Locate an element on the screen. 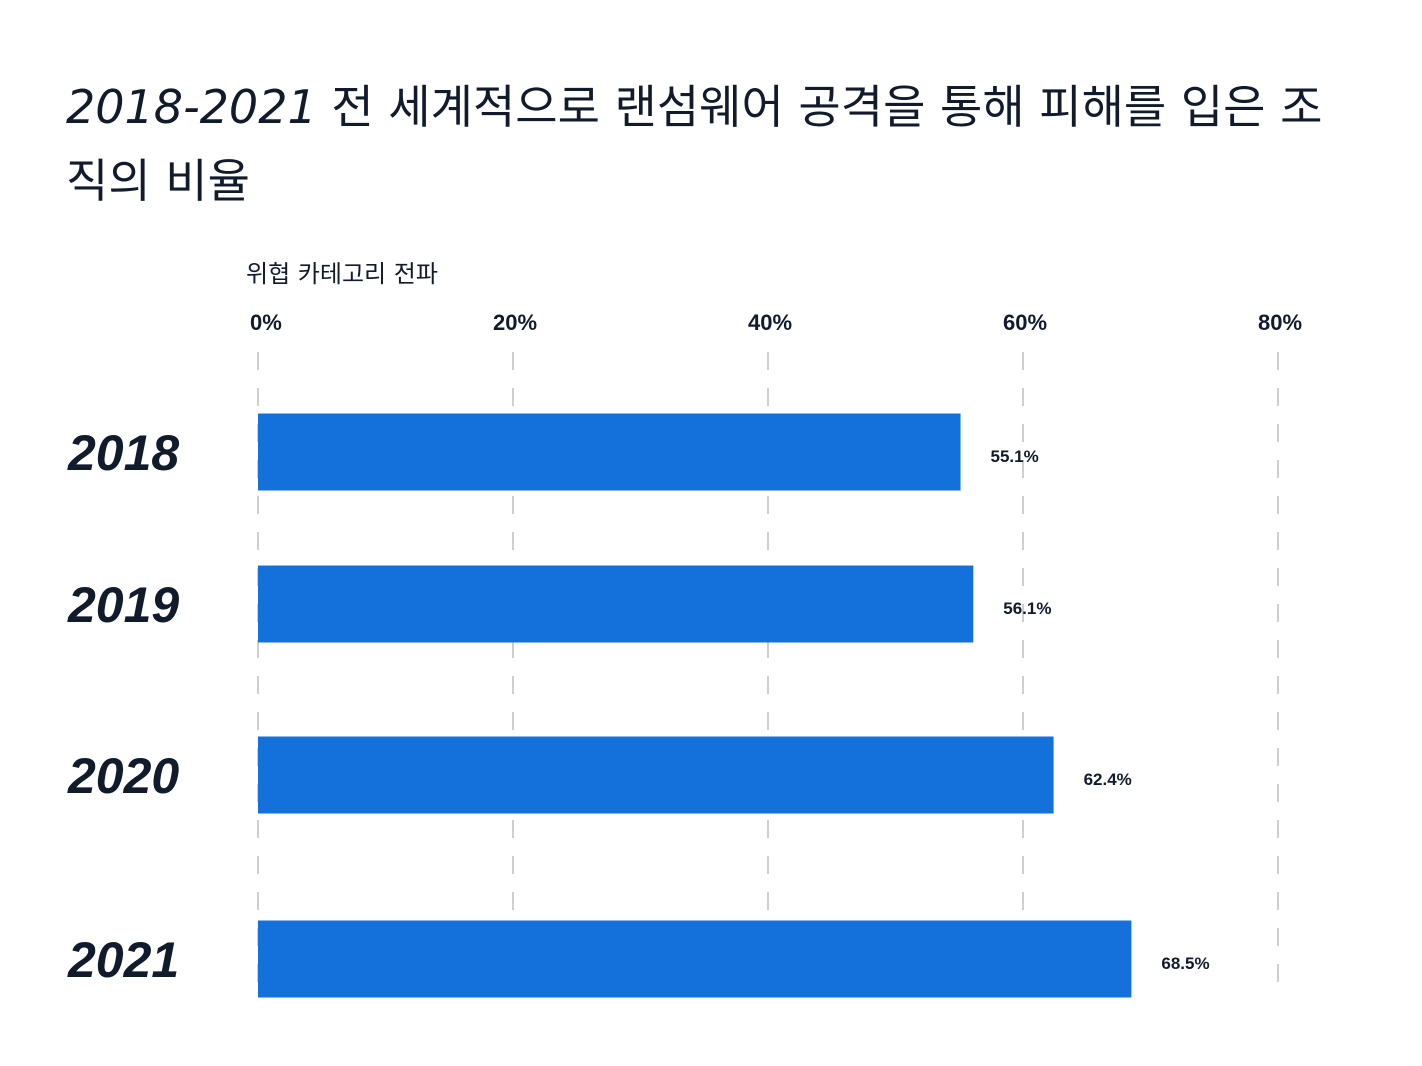 This screenshot has width=1422, height=1066. chart-subtitle: 위협 카테고리 전파 is located at coordinates (342, 274).